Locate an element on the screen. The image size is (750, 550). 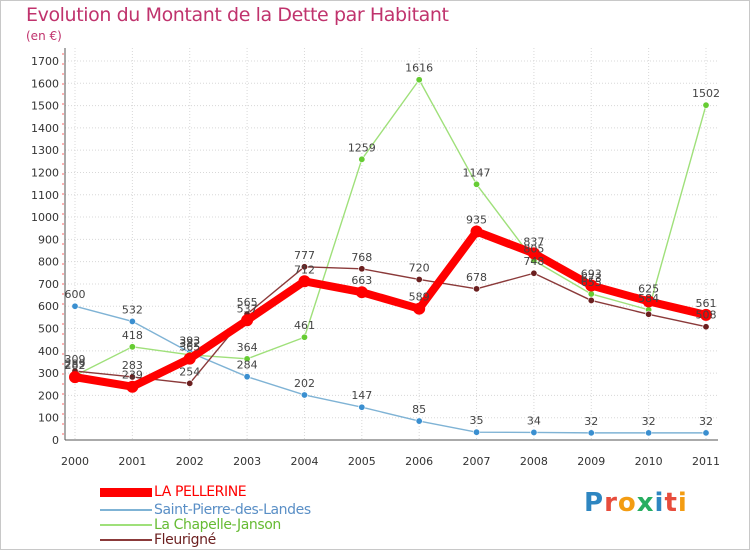
data-label: 625 is located at coordinates (648, 289).